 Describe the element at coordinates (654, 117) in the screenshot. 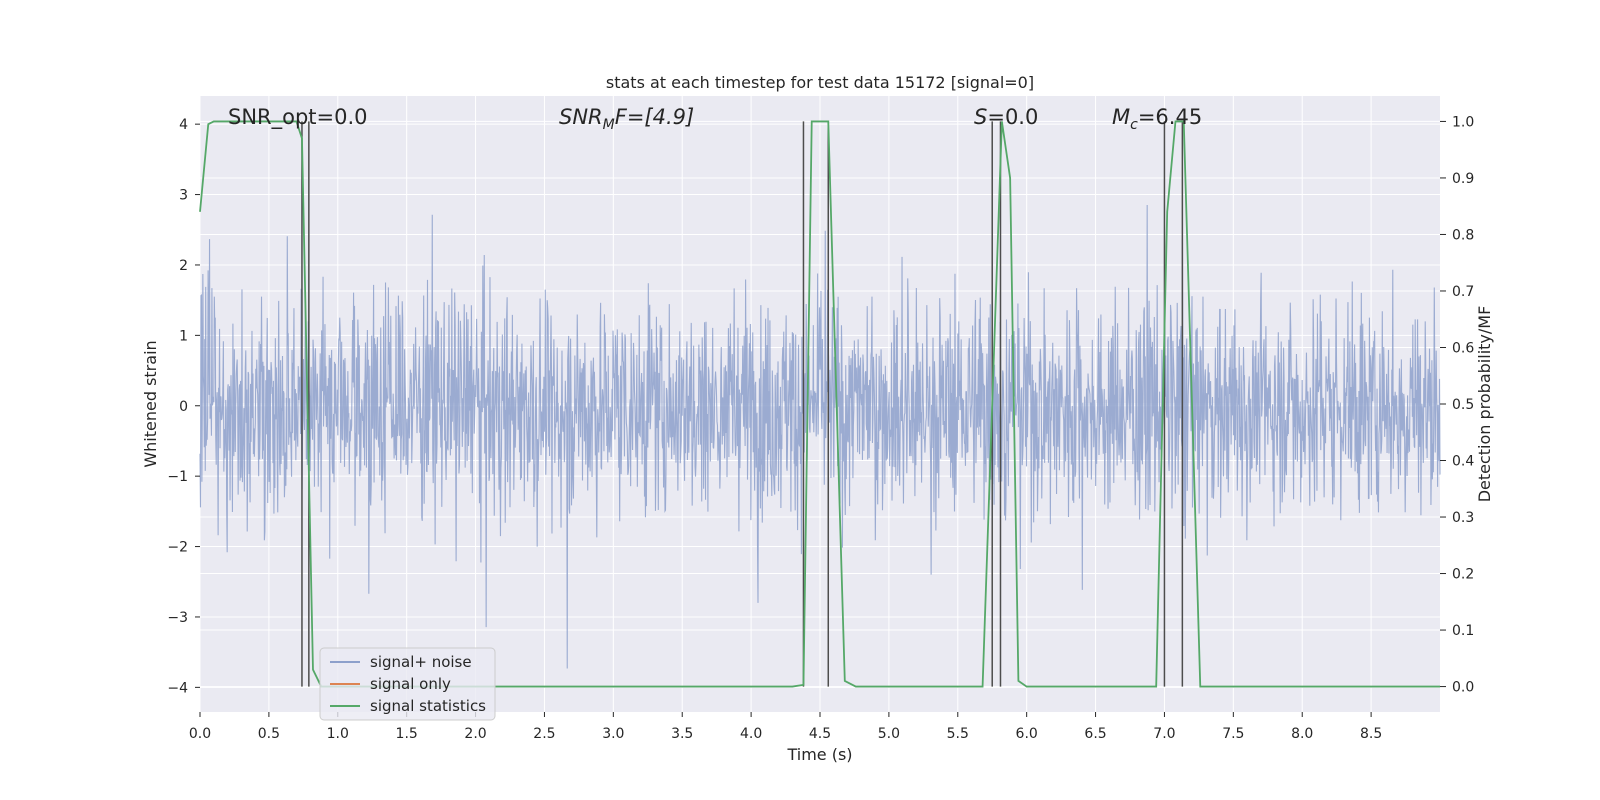

I see `snr-mf-rest: F=[4.9]` at that location.